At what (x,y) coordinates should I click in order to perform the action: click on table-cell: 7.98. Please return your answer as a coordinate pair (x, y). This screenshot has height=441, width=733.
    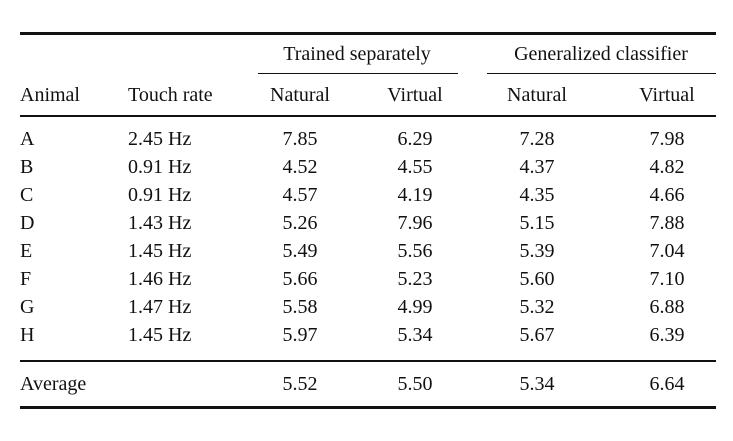
    Looking at the image, I should click on (667, 139).